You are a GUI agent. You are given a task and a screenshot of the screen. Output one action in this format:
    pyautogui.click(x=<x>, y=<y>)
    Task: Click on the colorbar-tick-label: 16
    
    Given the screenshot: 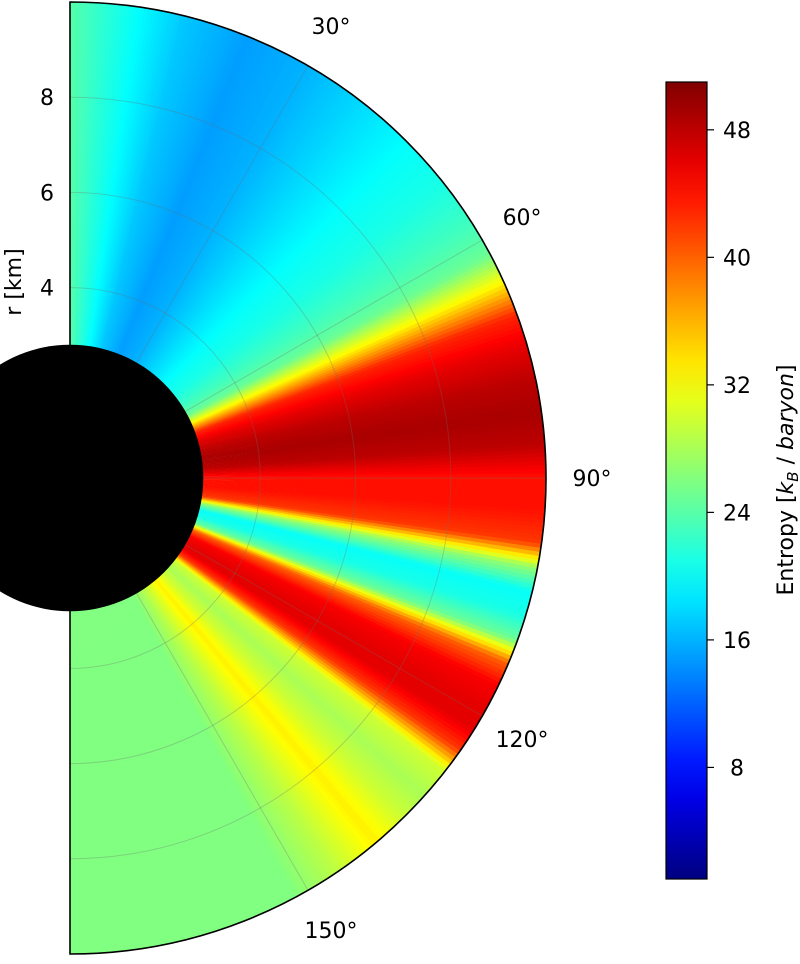 What is the action you would take?
    pyautogui.click(x=737, y=641)
    